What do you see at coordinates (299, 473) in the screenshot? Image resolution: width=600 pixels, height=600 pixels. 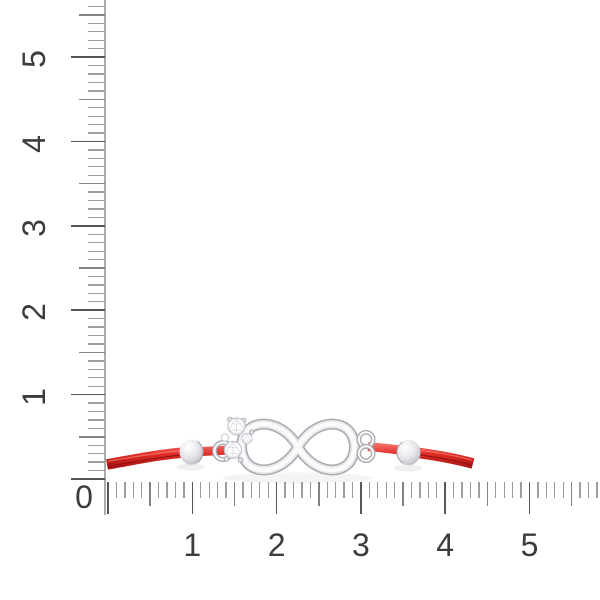 I see `soft-shadow` at bounding box center [299, 473].